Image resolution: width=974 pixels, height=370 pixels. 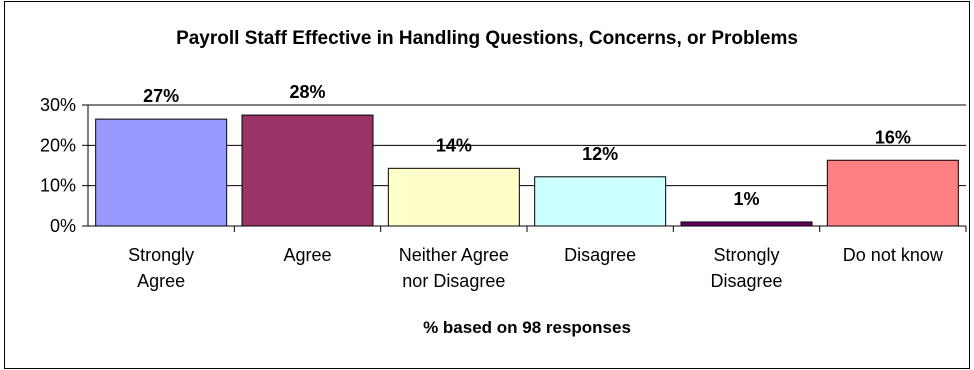 I want to click on data-label: 27%, so click(x=161, y=96).